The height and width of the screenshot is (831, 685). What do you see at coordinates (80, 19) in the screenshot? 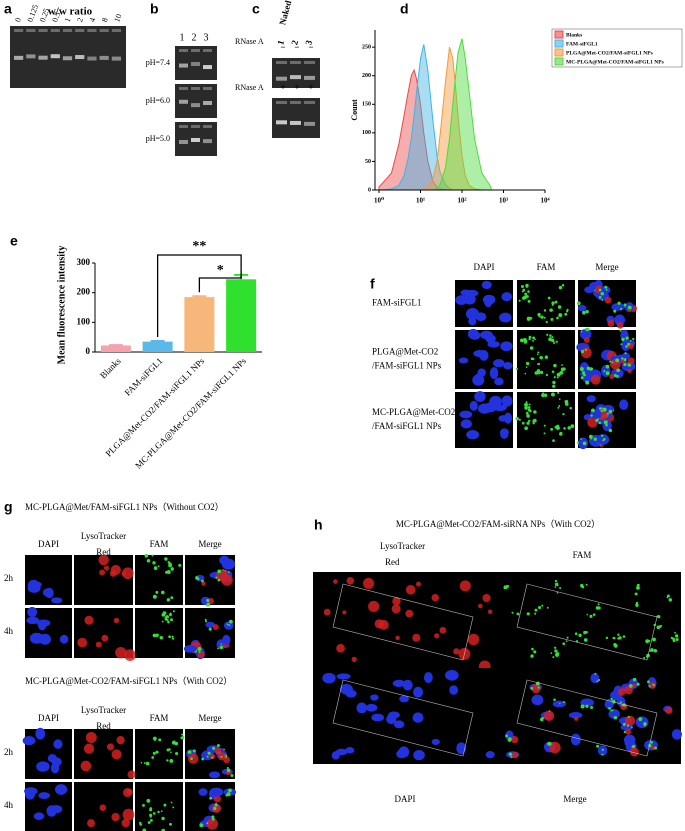
I see `lane-label: 2` at bounding box center [80, 19].